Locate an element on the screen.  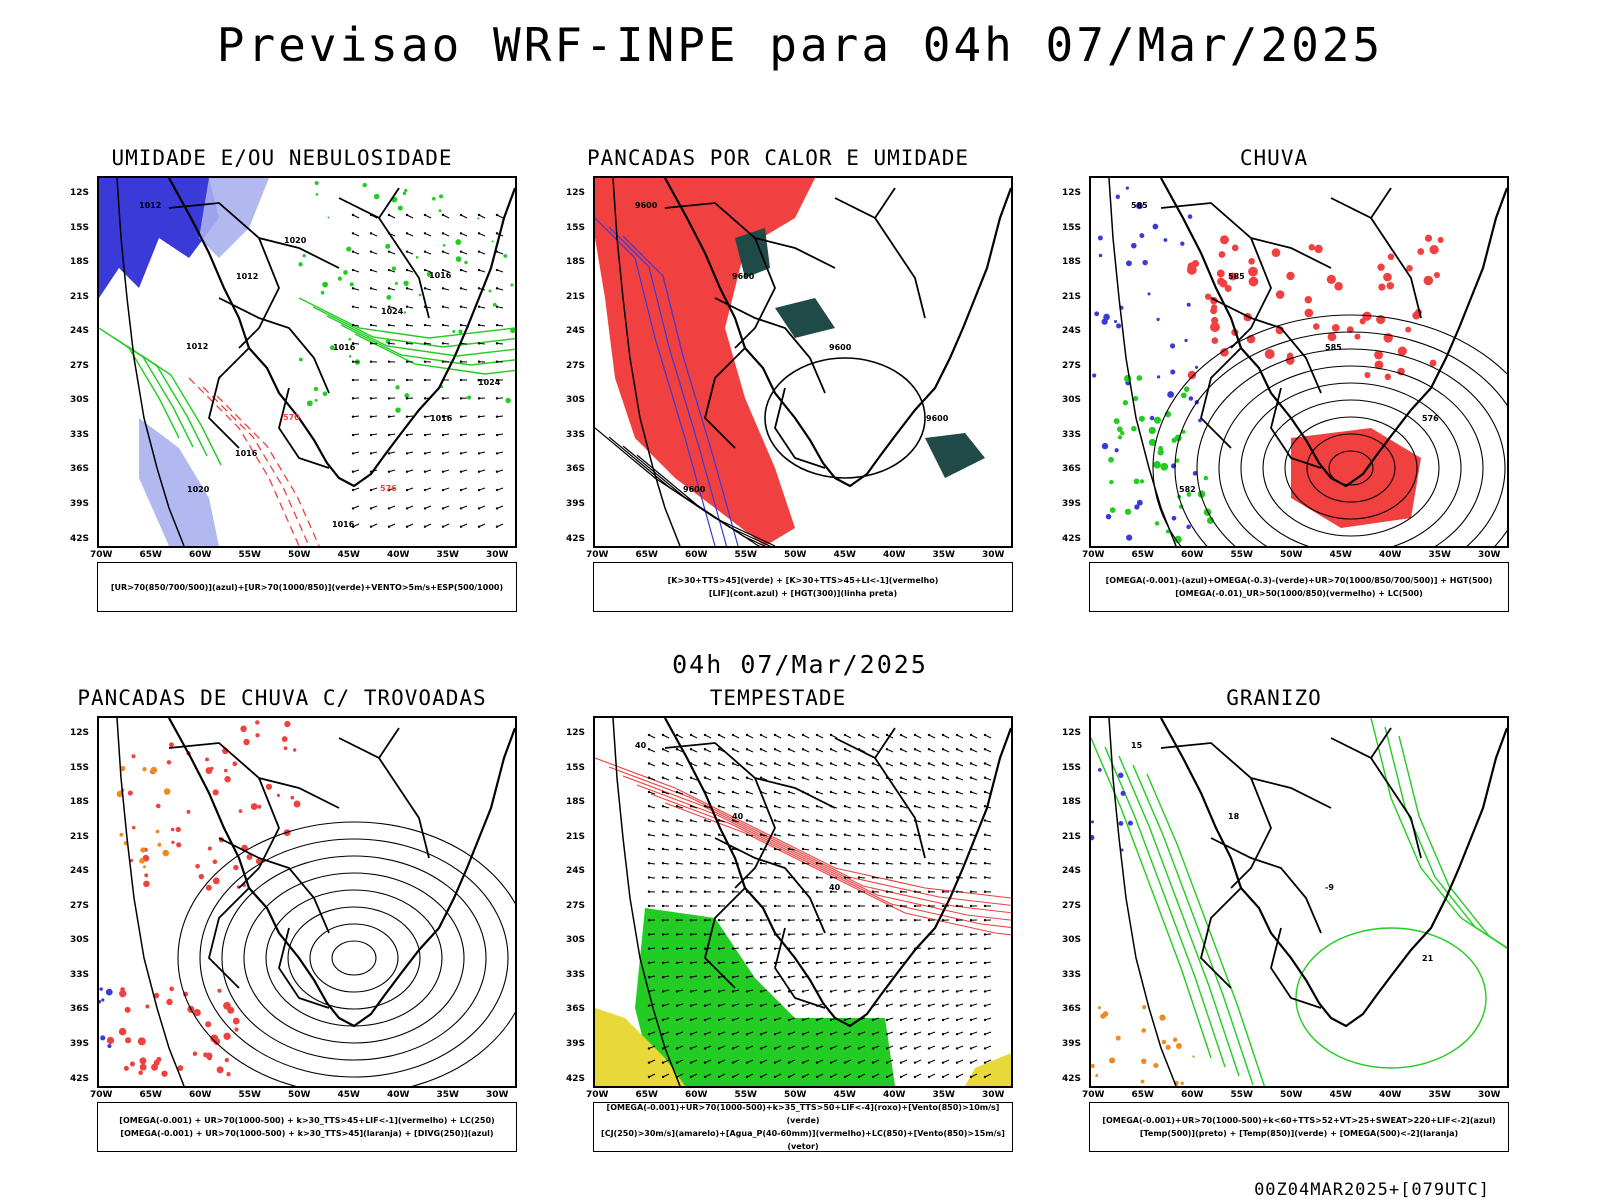
panel-title: UMIDADE E/OU NEBULOSIDADE is located at coordinates (282, 158).